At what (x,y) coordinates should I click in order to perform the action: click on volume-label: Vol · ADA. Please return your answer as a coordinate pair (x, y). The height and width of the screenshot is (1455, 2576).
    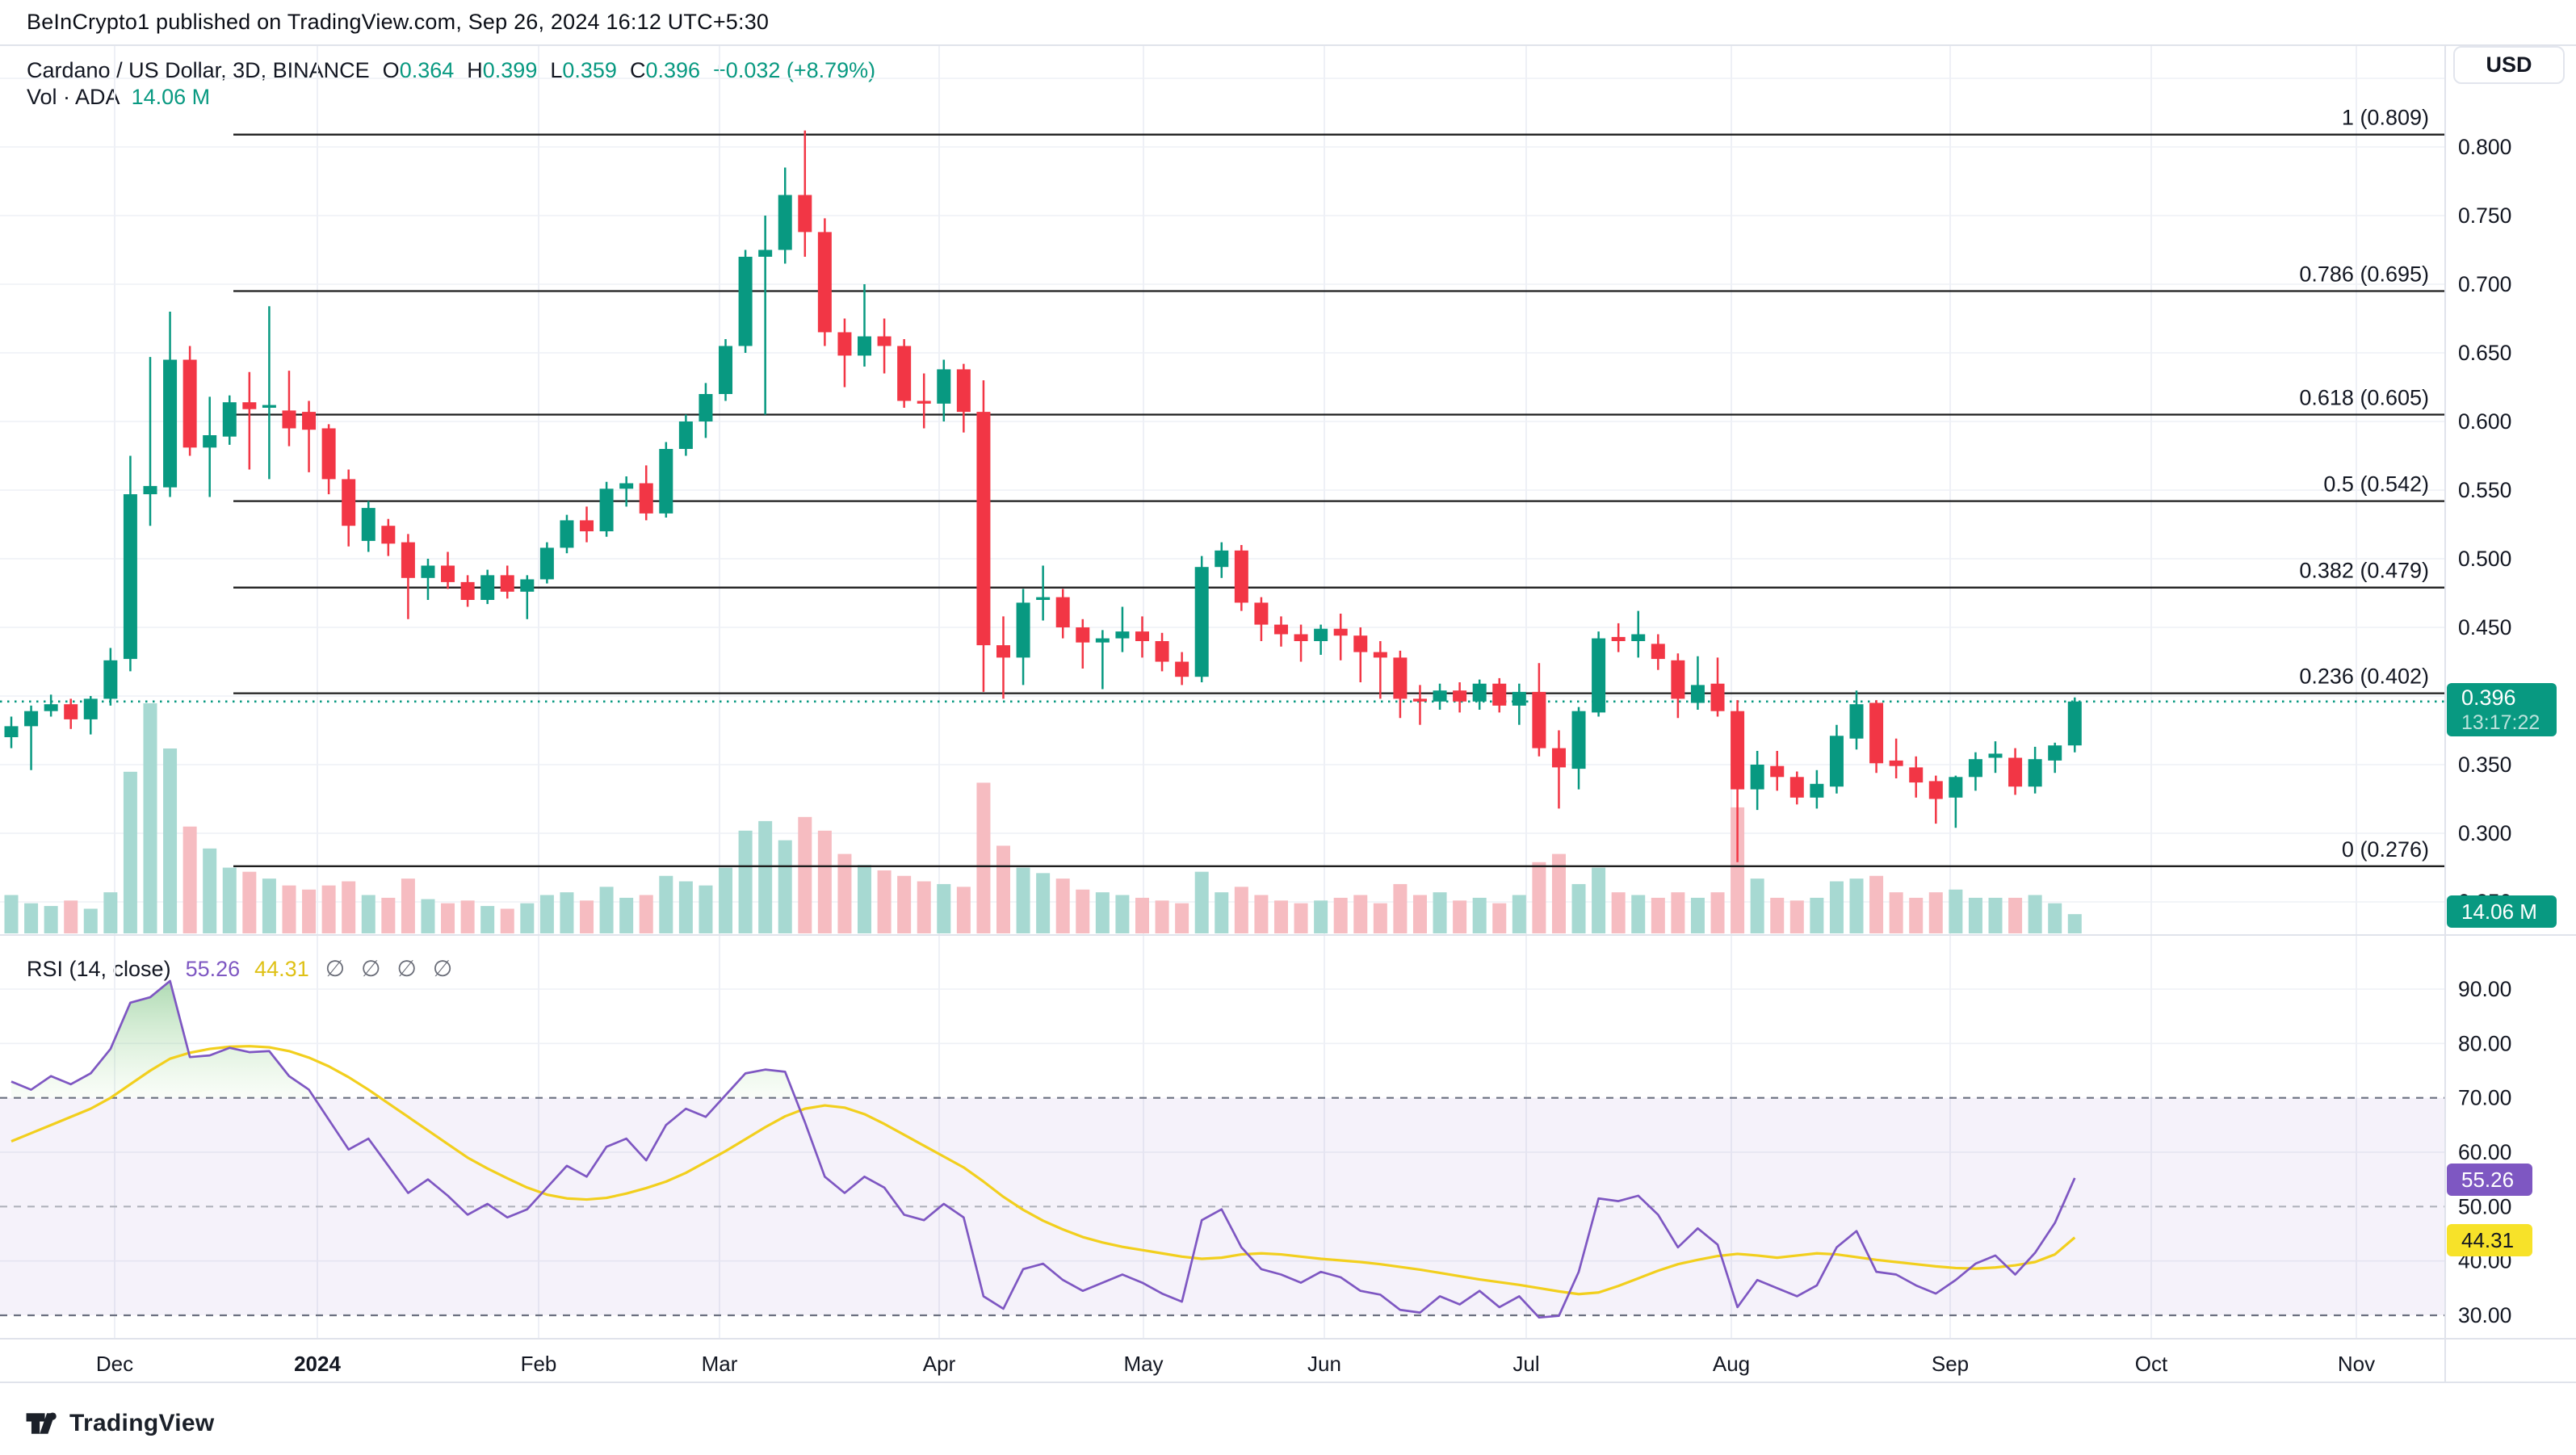
    Looking at the image, I should click on (73, 97).